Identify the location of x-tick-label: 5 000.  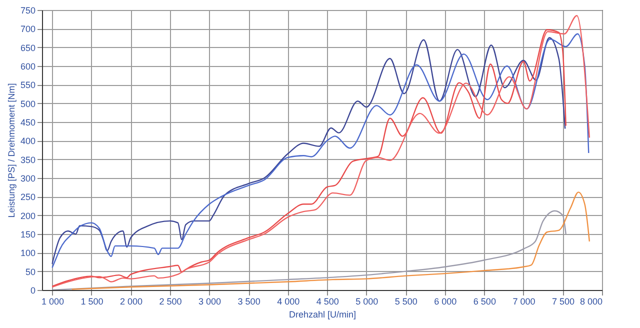
(367, 301).